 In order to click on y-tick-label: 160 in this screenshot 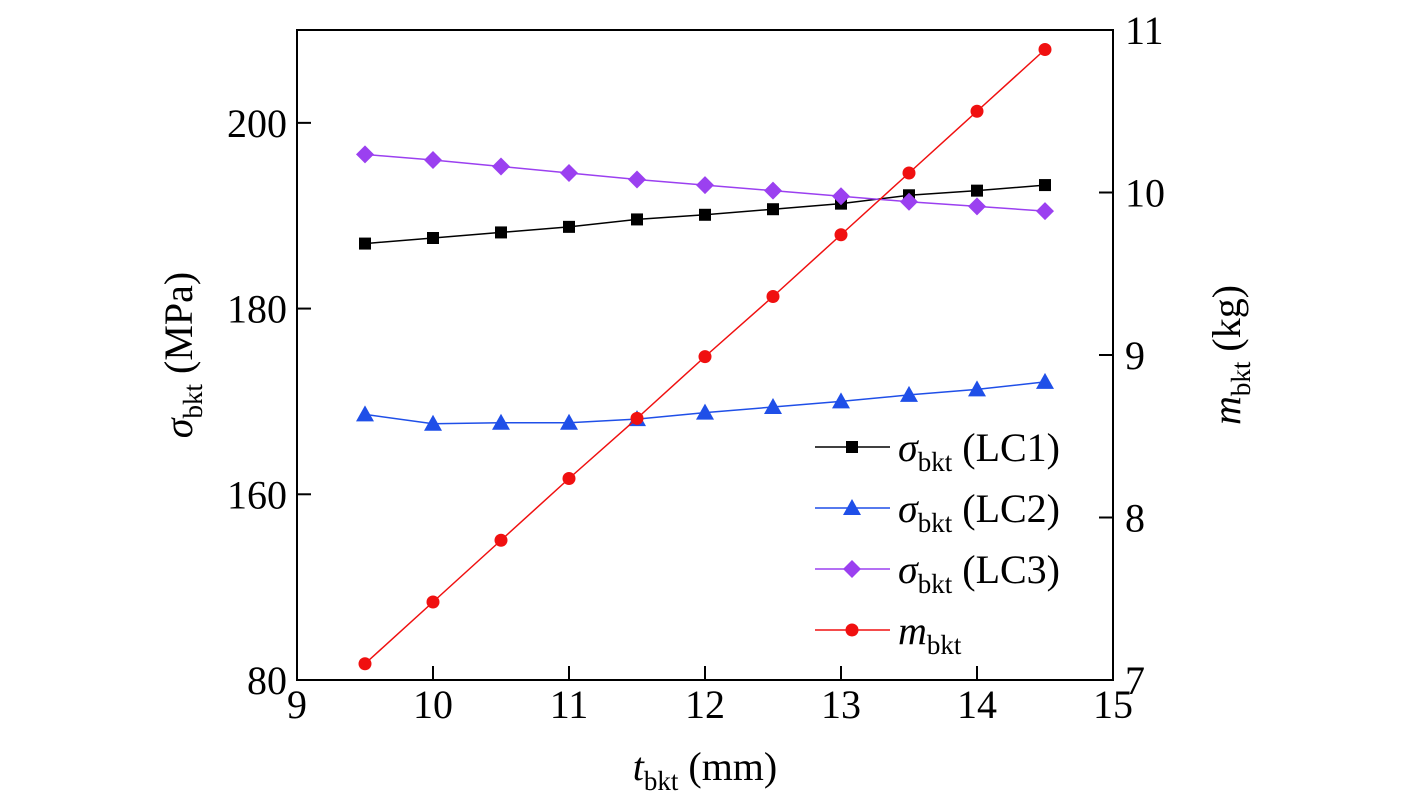, I will do `click(257, 494)`.